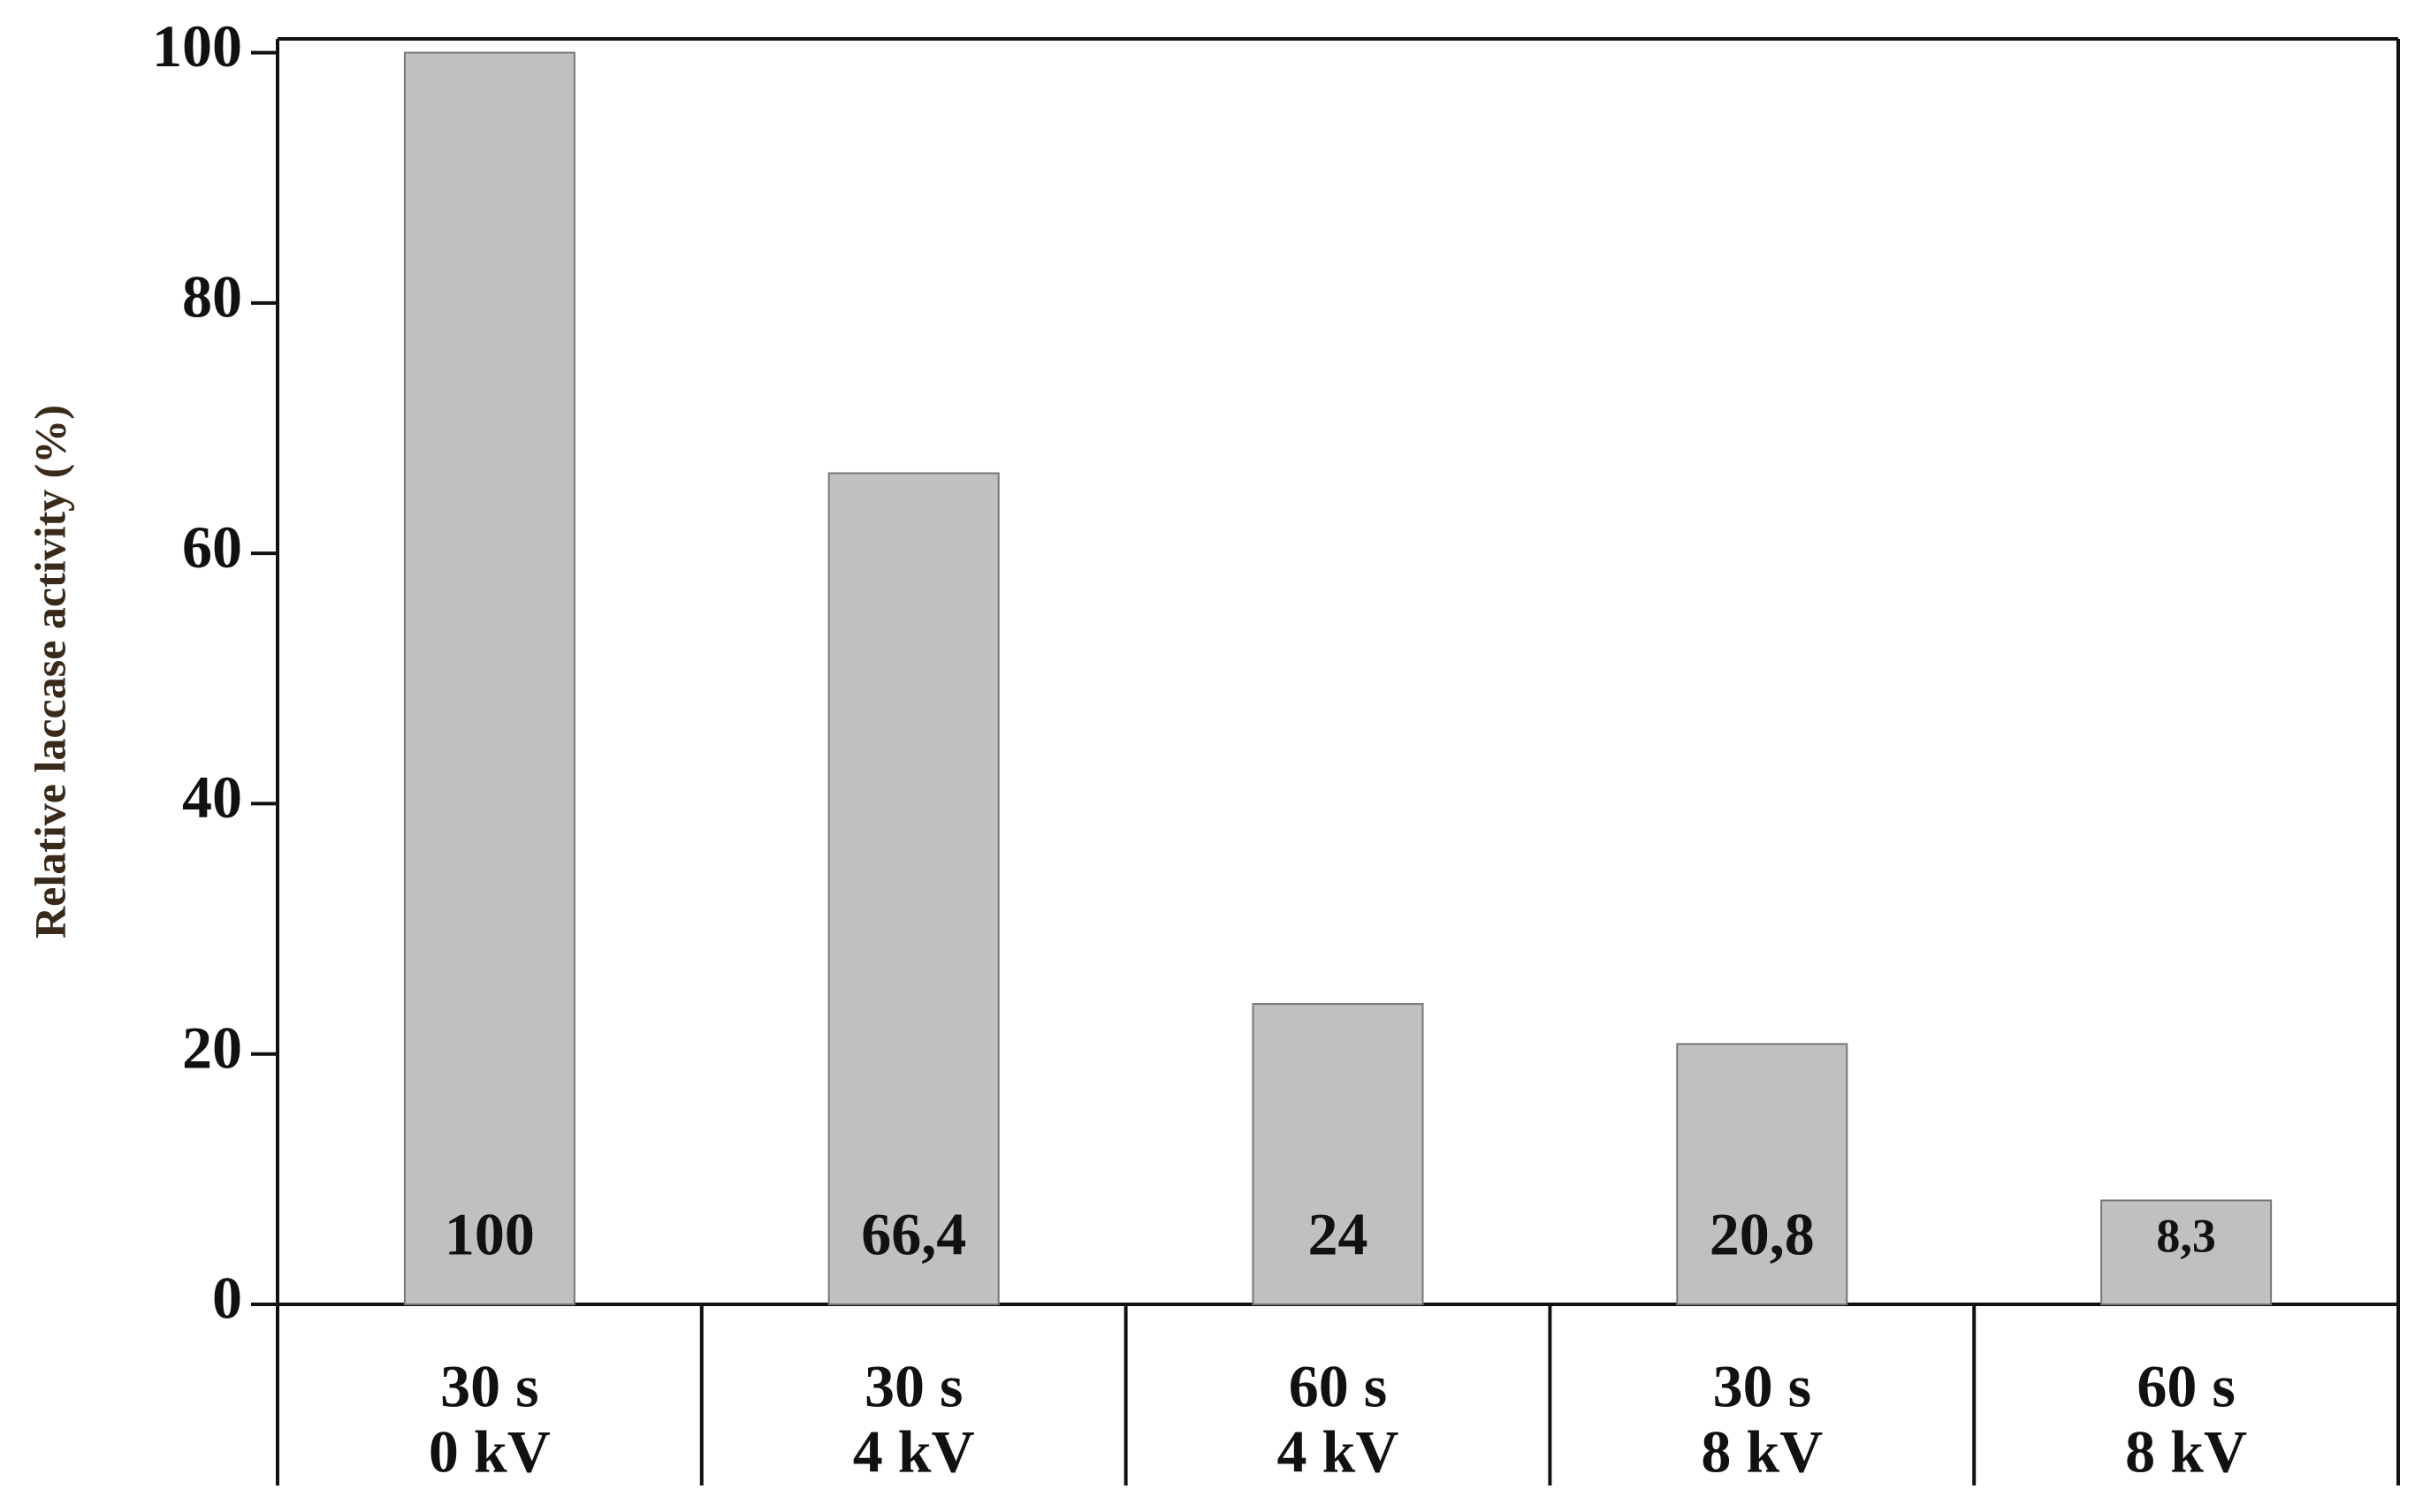 The height and width of the screenshot is (1512, 2415). What do you see at coordinates (227, 1298) in the screenshot?
I see `y-tick-label: 0` at bounding box center [227, 1298].